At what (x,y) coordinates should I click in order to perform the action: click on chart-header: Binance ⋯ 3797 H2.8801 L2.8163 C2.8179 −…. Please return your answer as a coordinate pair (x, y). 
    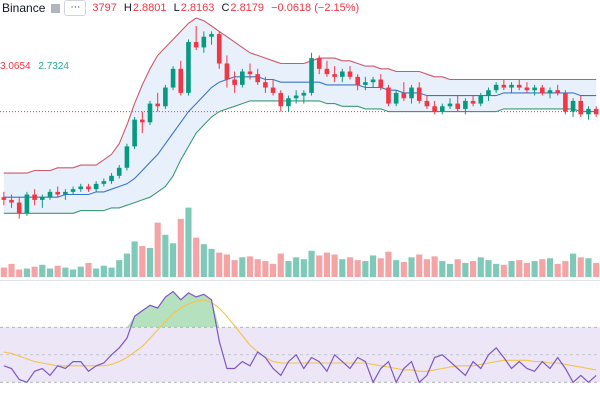
    Looking at the image, I should click on (181, 8).